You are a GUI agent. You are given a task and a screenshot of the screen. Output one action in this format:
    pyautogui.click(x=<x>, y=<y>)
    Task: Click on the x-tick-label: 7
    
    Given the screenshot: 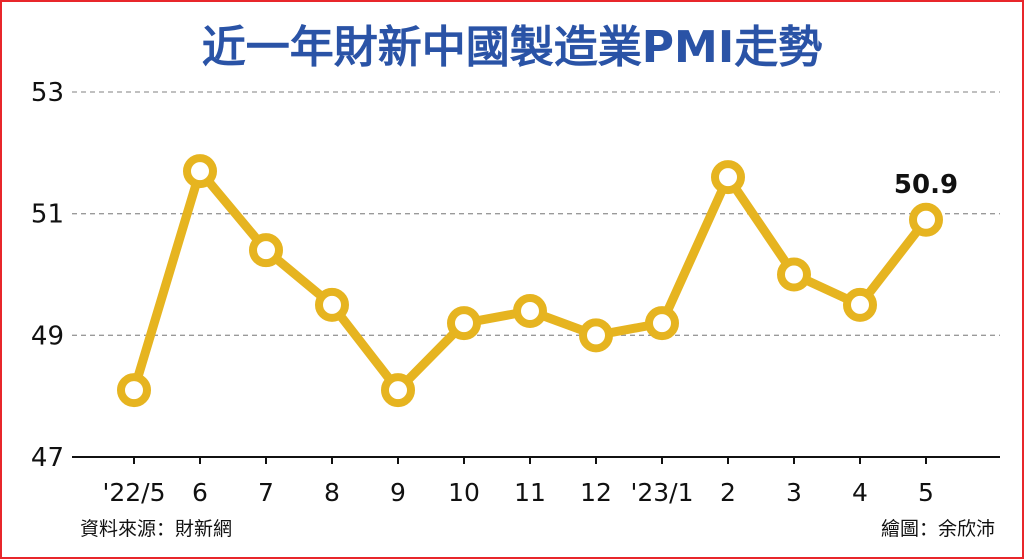 What is the action you would take?
    pyautogui.click(x=266, y=492)
    